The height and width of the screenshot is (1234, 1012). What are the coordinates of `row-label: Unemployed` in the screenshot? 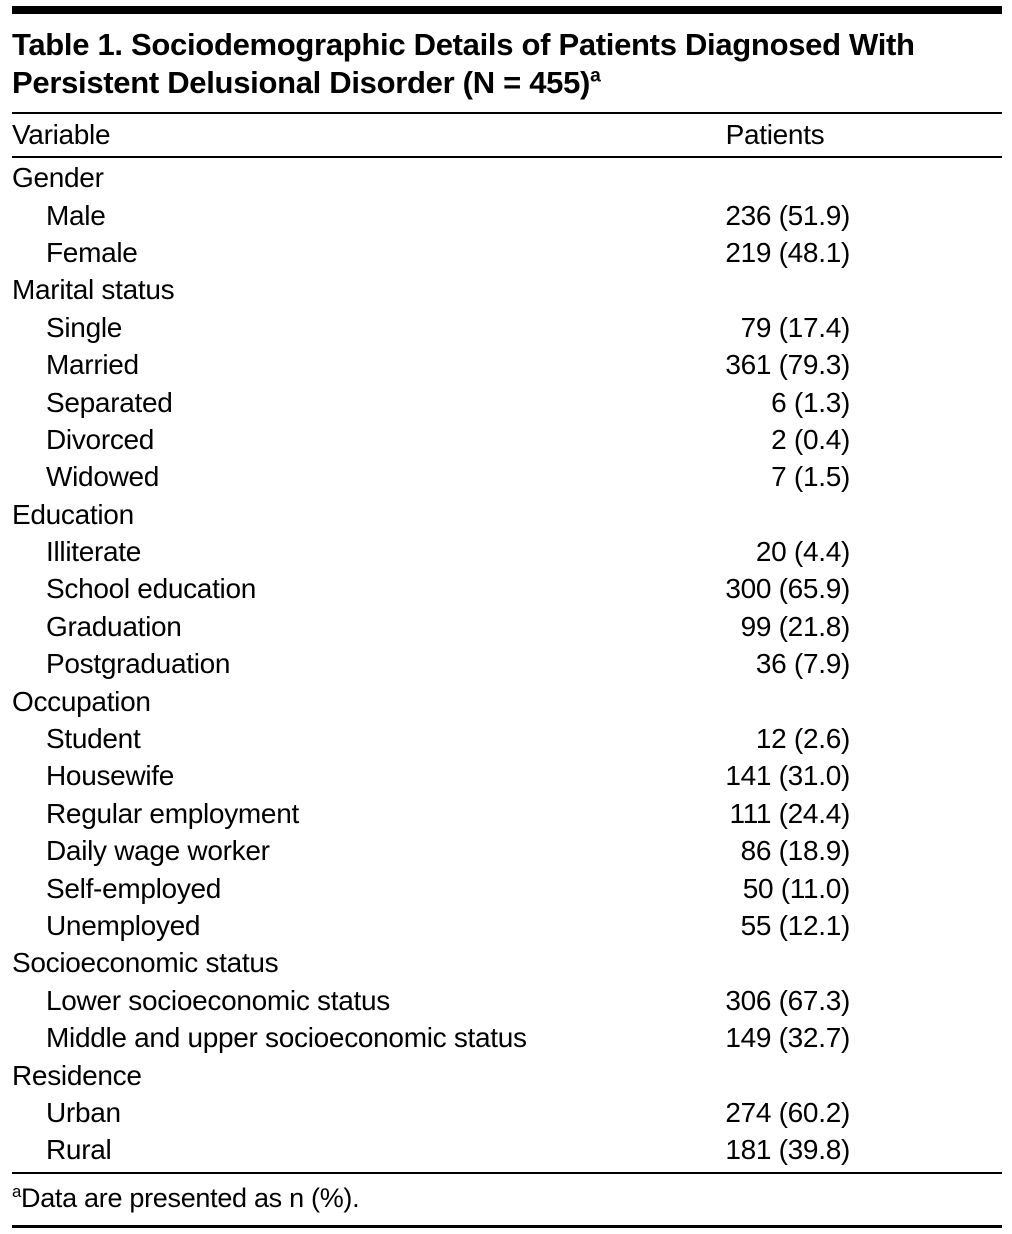 It's located at (123, 925).